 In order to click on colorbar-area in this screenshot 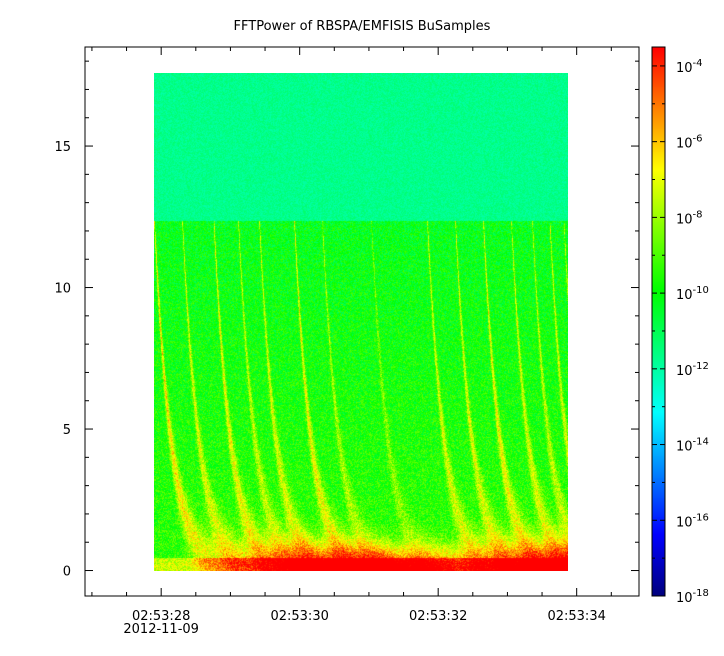, I will do `click(658, 321)`.